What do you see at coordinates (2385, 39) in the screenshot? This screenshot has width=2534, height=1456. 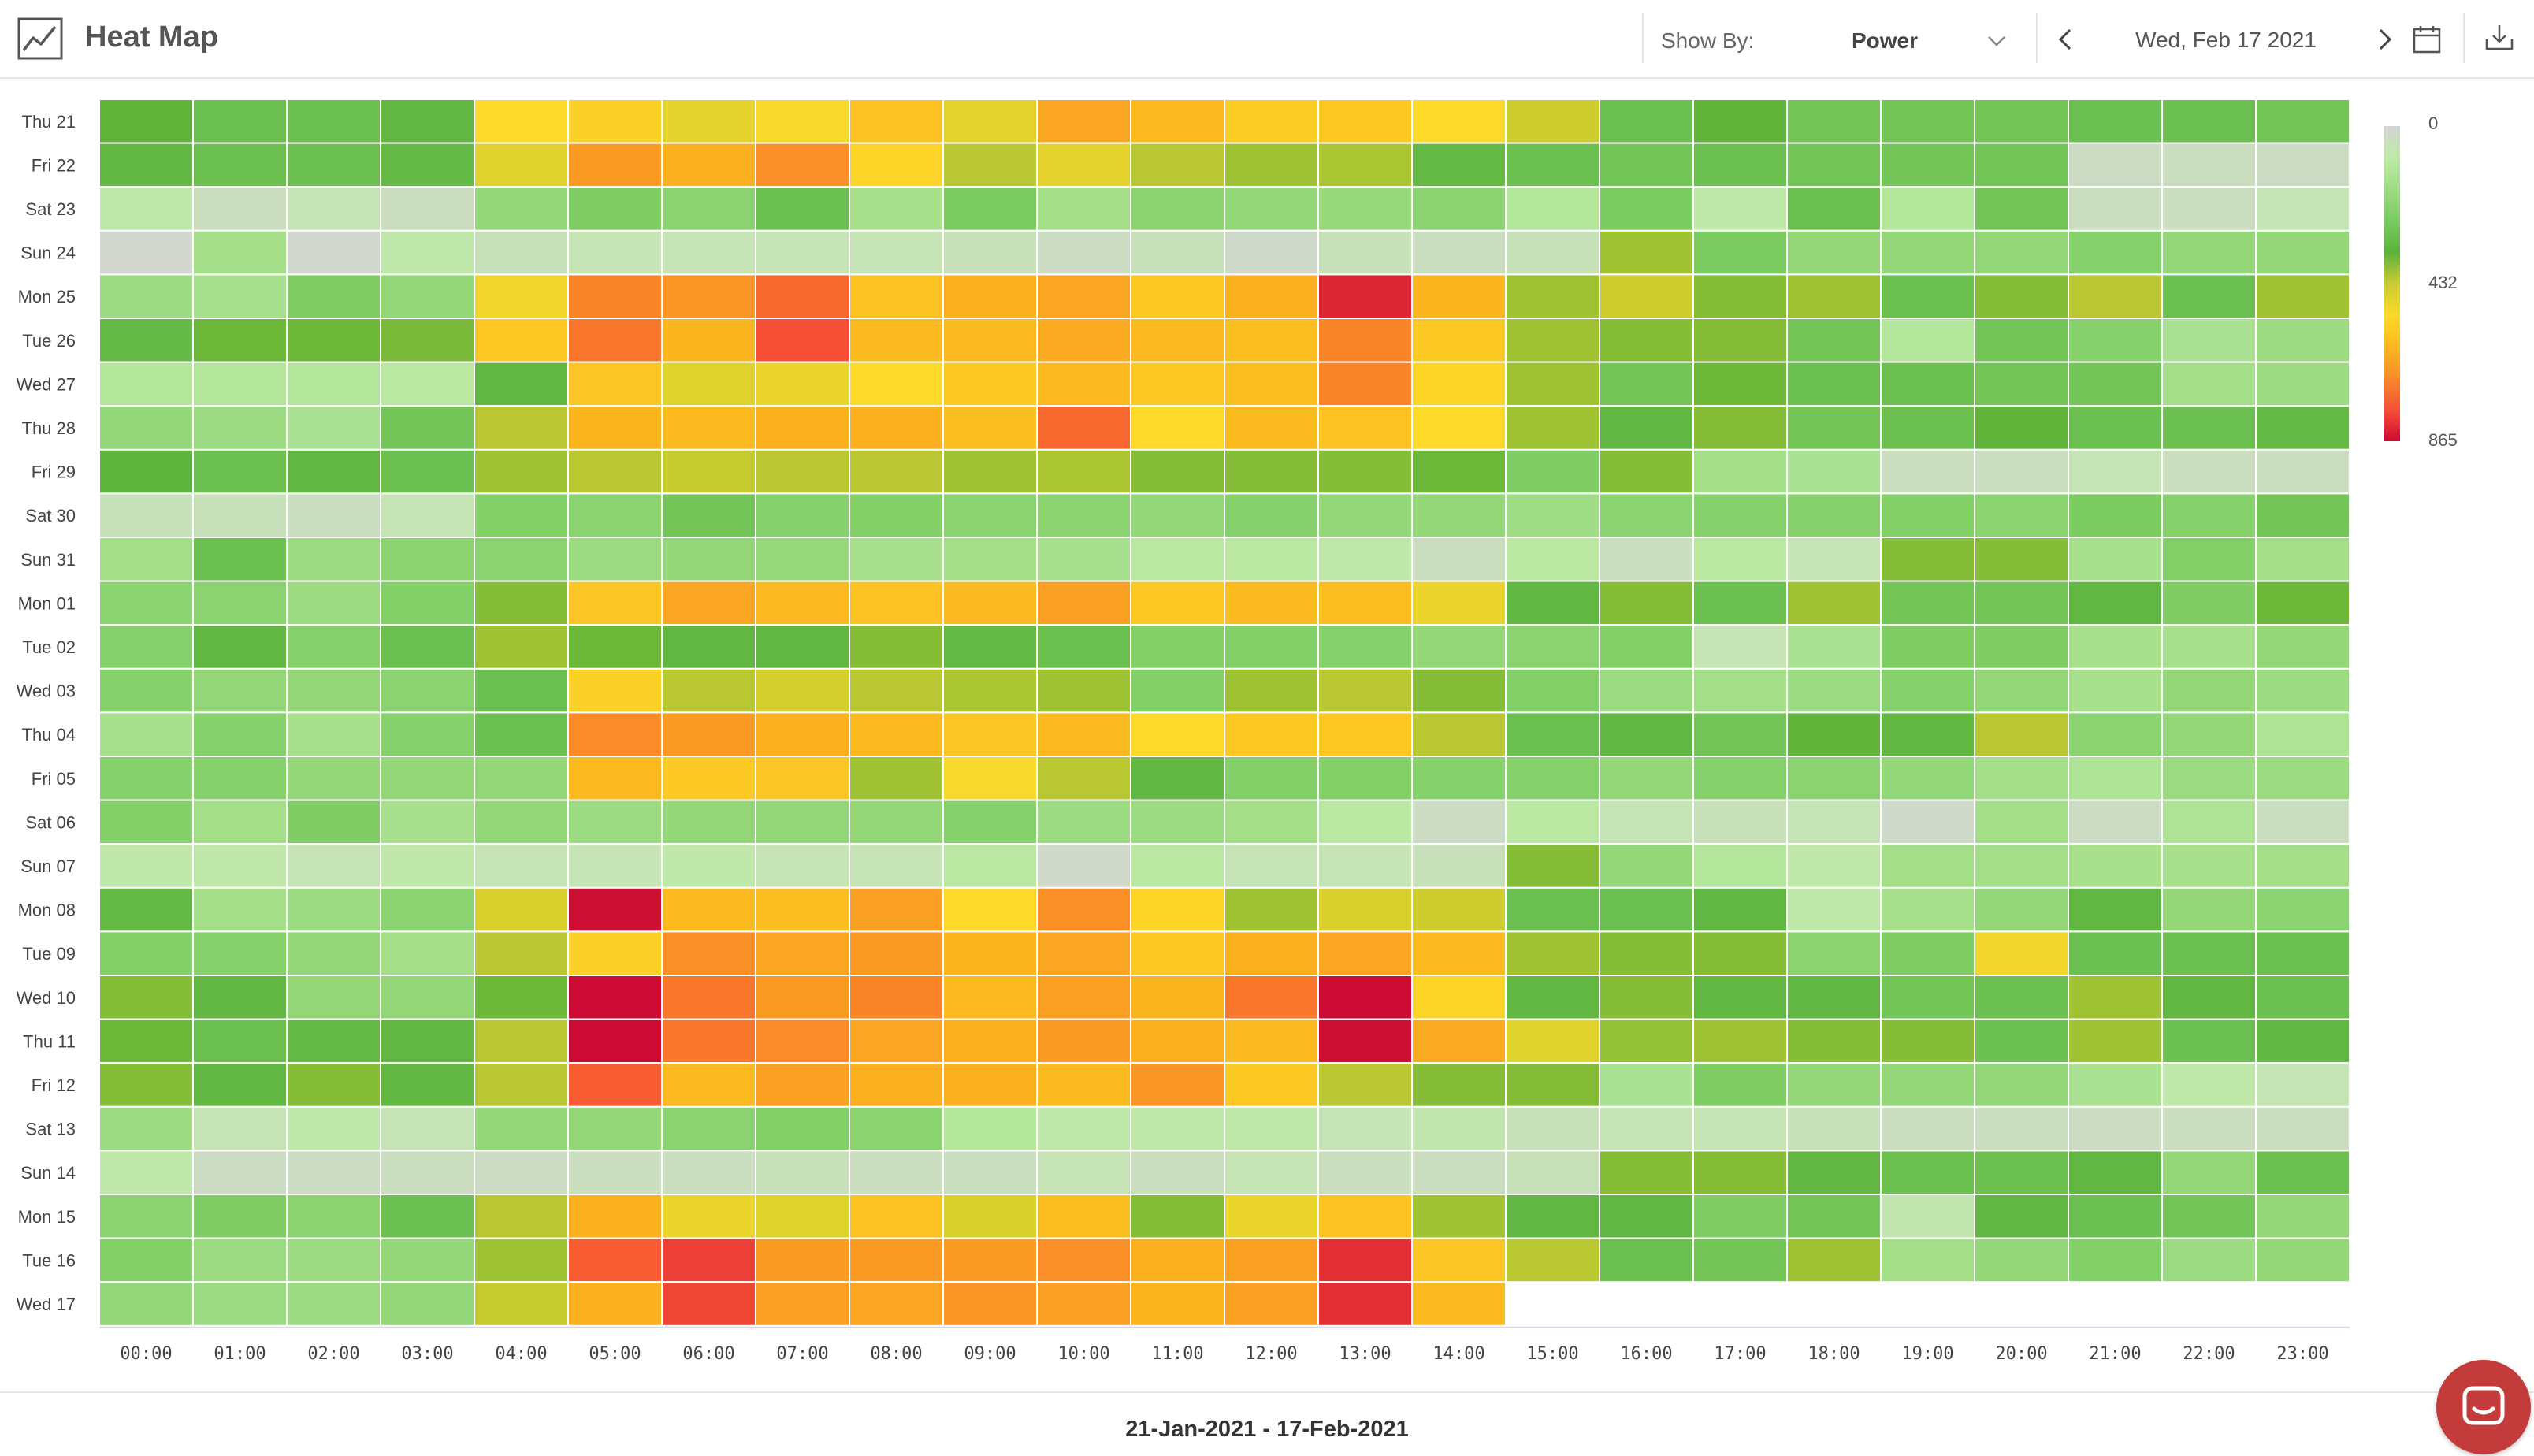 I see `chevron-right-icon` at bounding box center [2385, 39].